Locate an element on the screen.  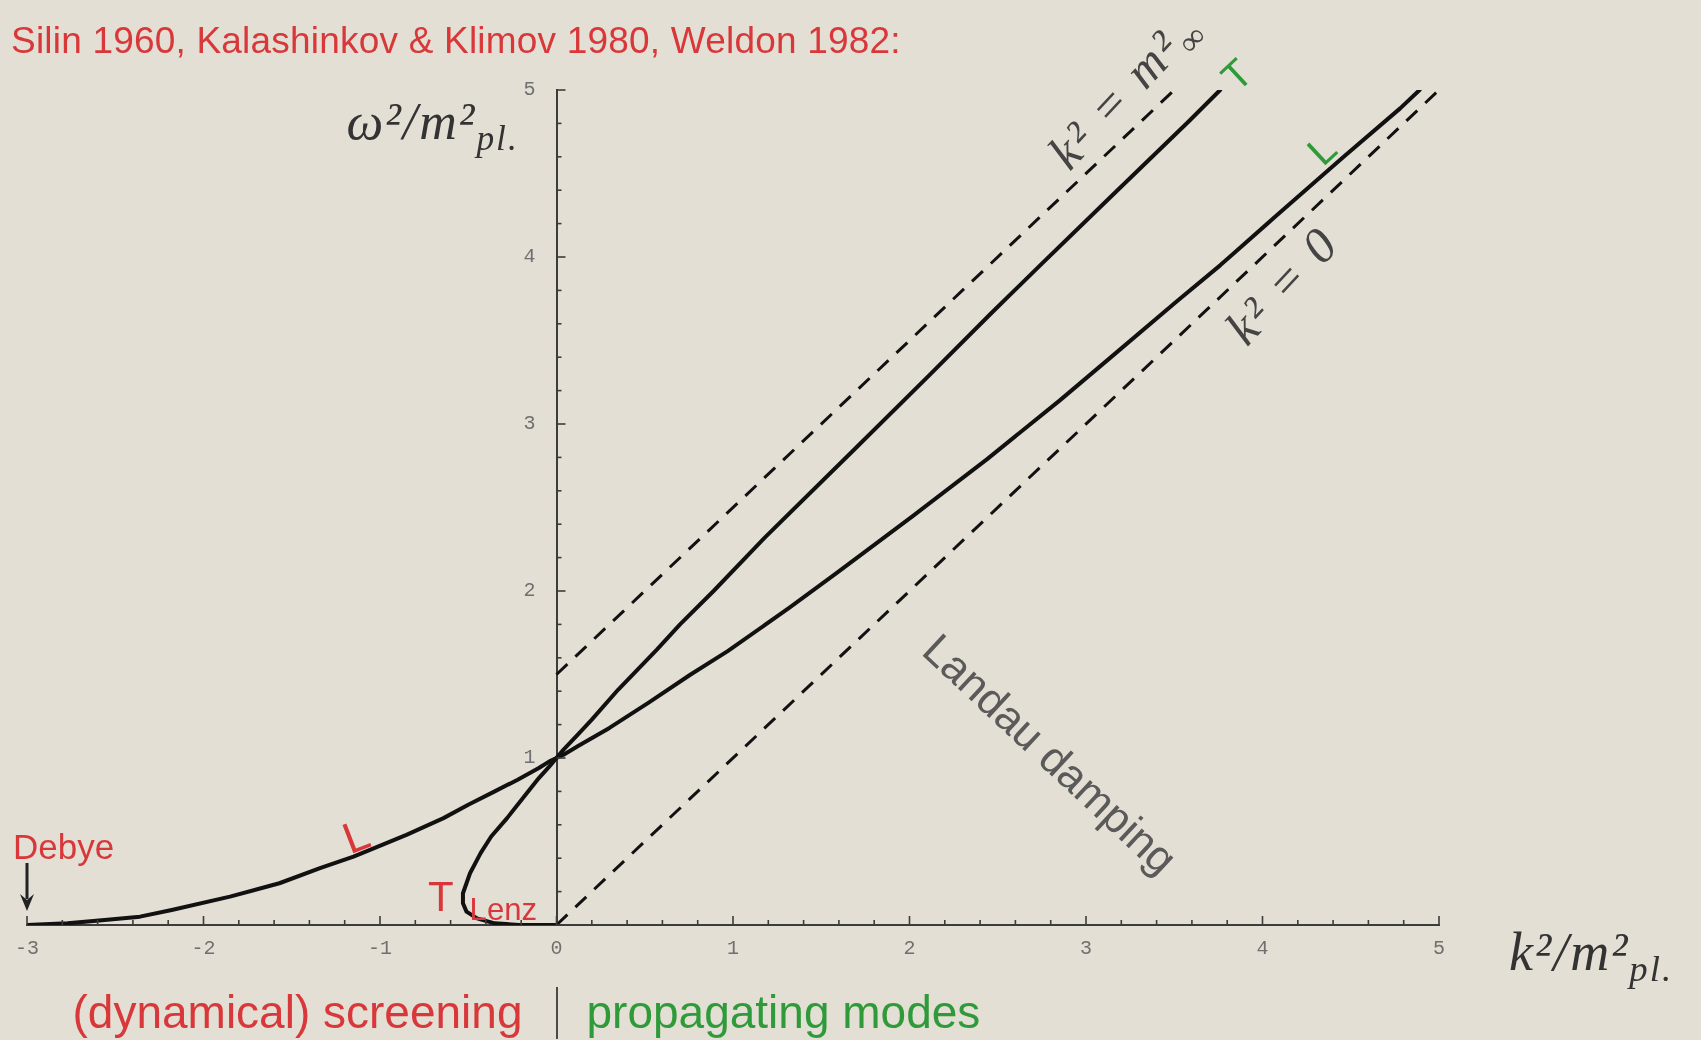
x-tick-label: -1 is located at coordinates (380, 949).